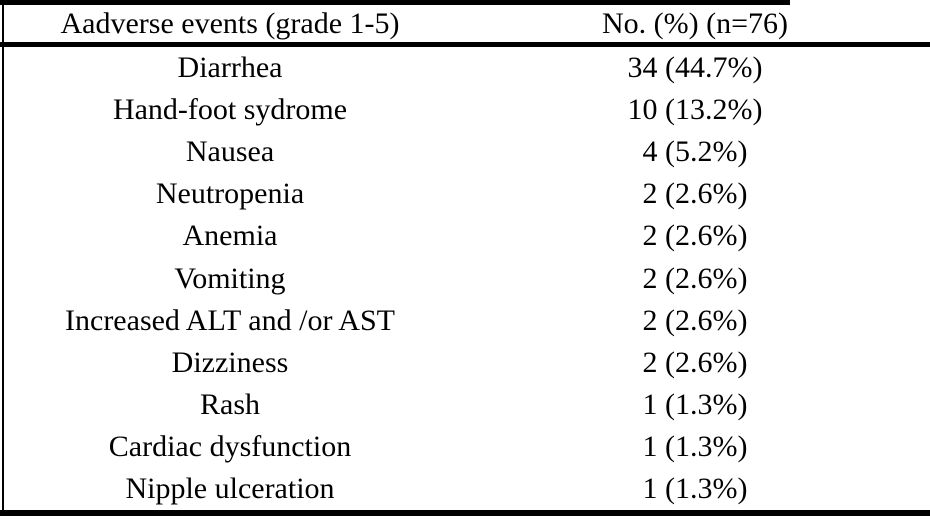 This screenshot has height=521, width=930. Describe the element at coordinates (695, 23) in the screenshot. I see `header-no-percent: No. (%) (n=76)` at that location.